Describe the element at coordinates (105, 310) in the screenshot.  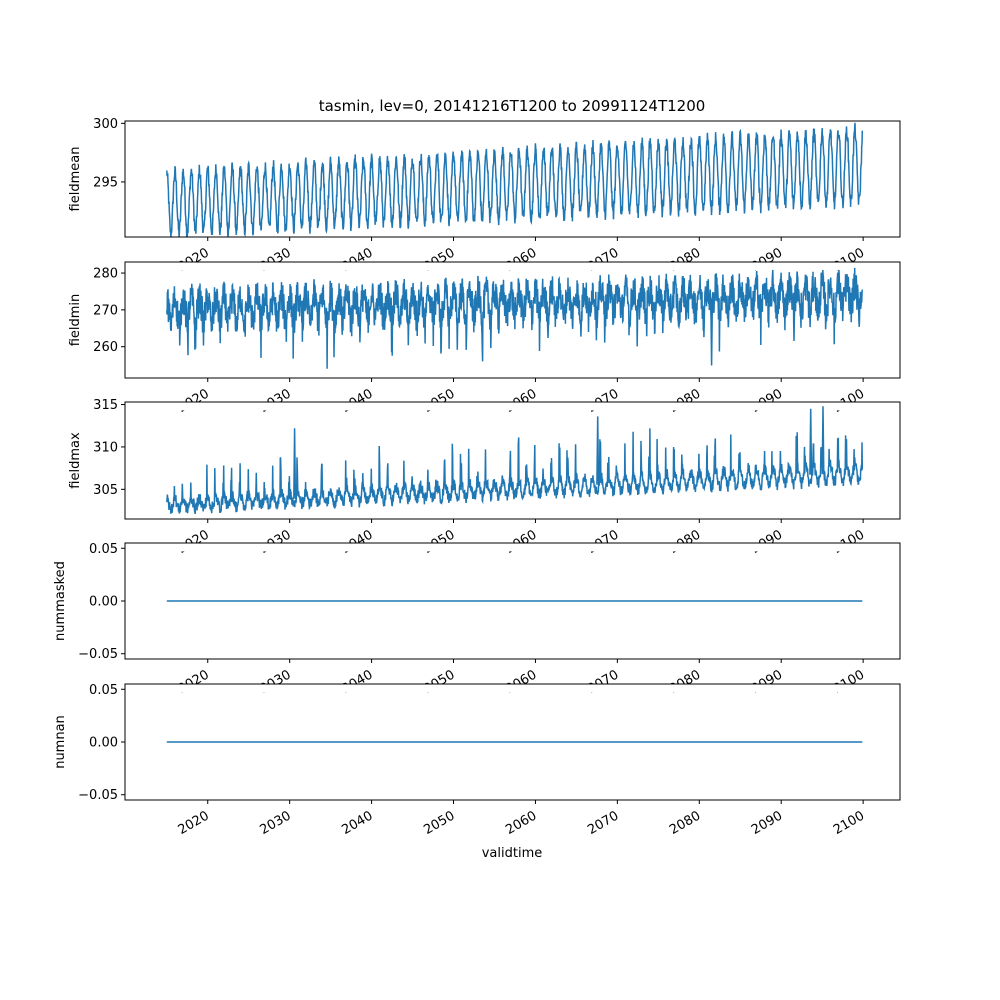
I see `y-tick-label: 270` at that location.